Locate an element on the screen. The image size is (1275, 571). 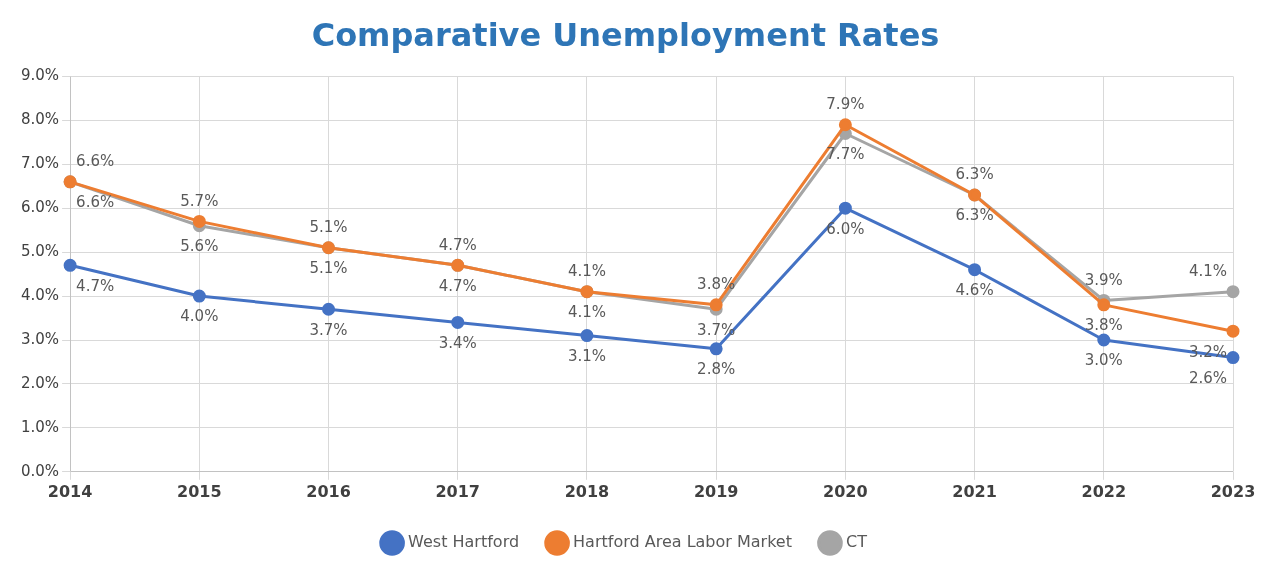
data-label: 6.0% is located at coordinates (845, 228).